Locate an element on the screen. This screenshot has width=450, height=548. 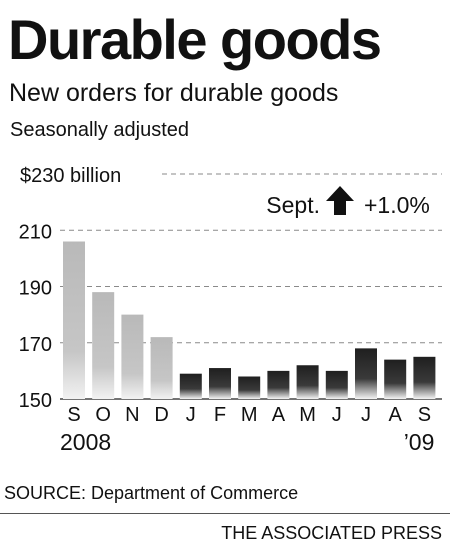
sept-change-annotation: Sept. +1.0% is located at coordinates (348, 202).